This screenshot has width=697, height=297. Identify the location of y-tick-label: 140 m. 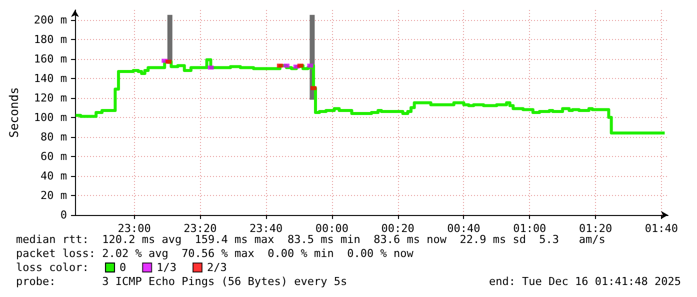
(51, 78).